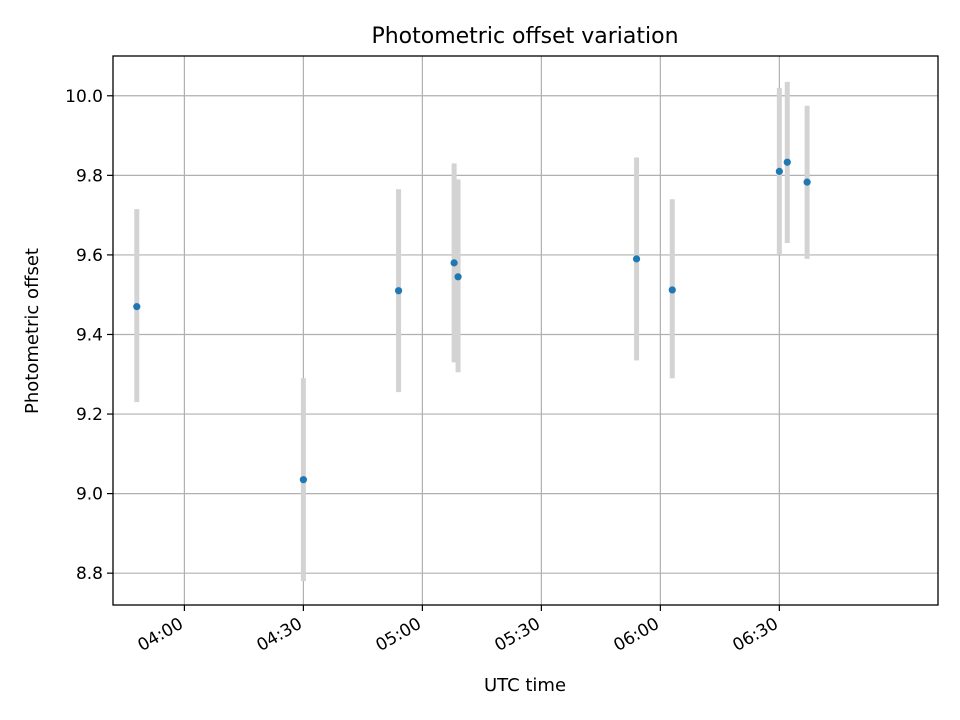  What do you see at coordinates (89, 176) in the screenshot?
I see `y-tick-label: 9.8` at bounding box center [89, 176].